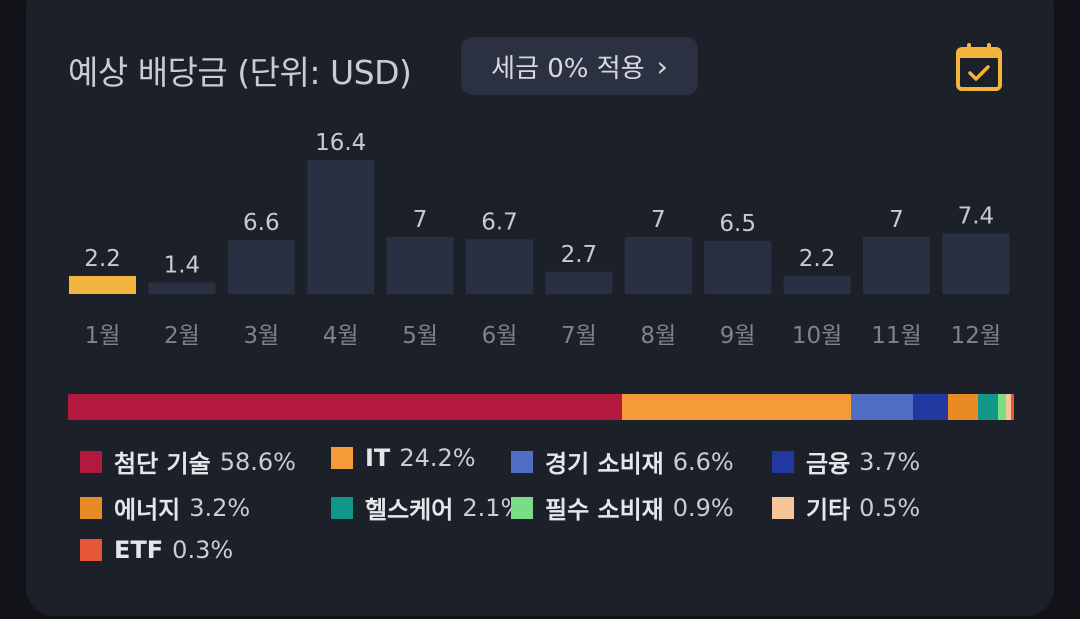  I want to click on legend-item: ETF 0.3%, so click(156, 550).